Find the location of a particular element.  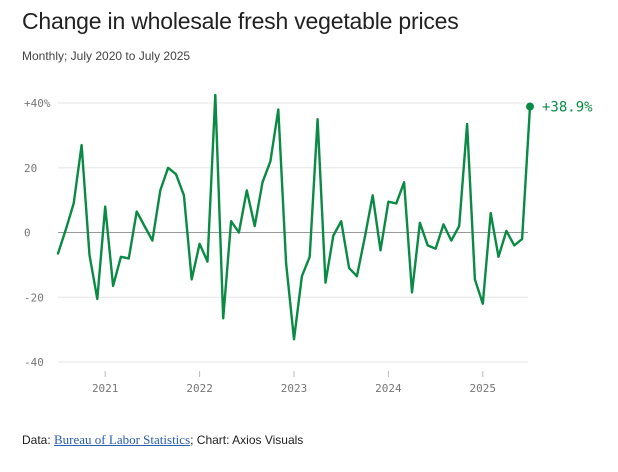

source-link: Bureau of Labor Statistics is located at coordinates (122, 439).